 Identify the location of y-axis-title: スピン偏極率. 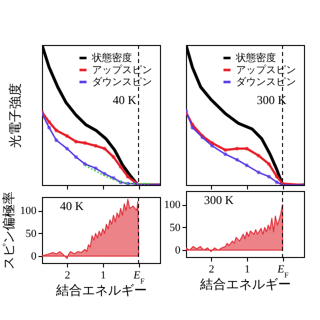
(8, 231).